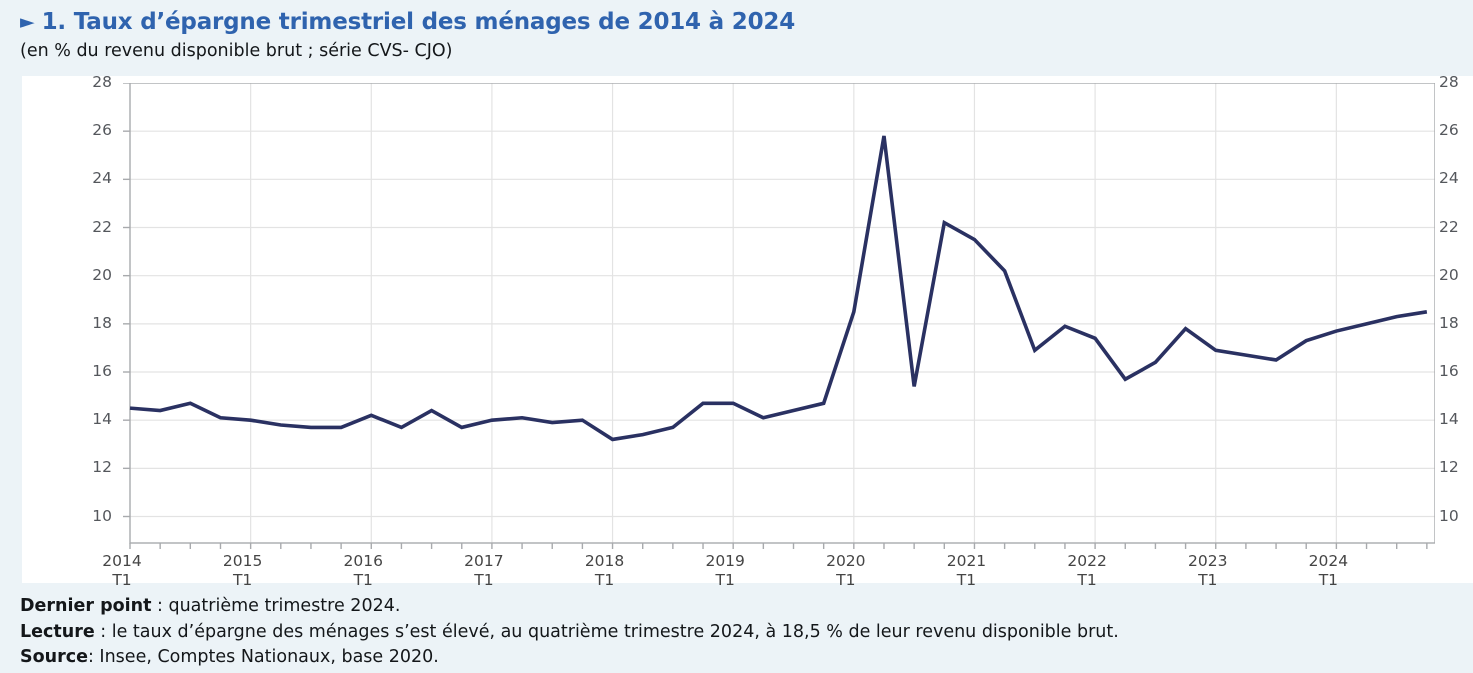  Describe the element at coordinates (102, 130) in the screenshot. I see `y-tick-label-left: 26` at that location.